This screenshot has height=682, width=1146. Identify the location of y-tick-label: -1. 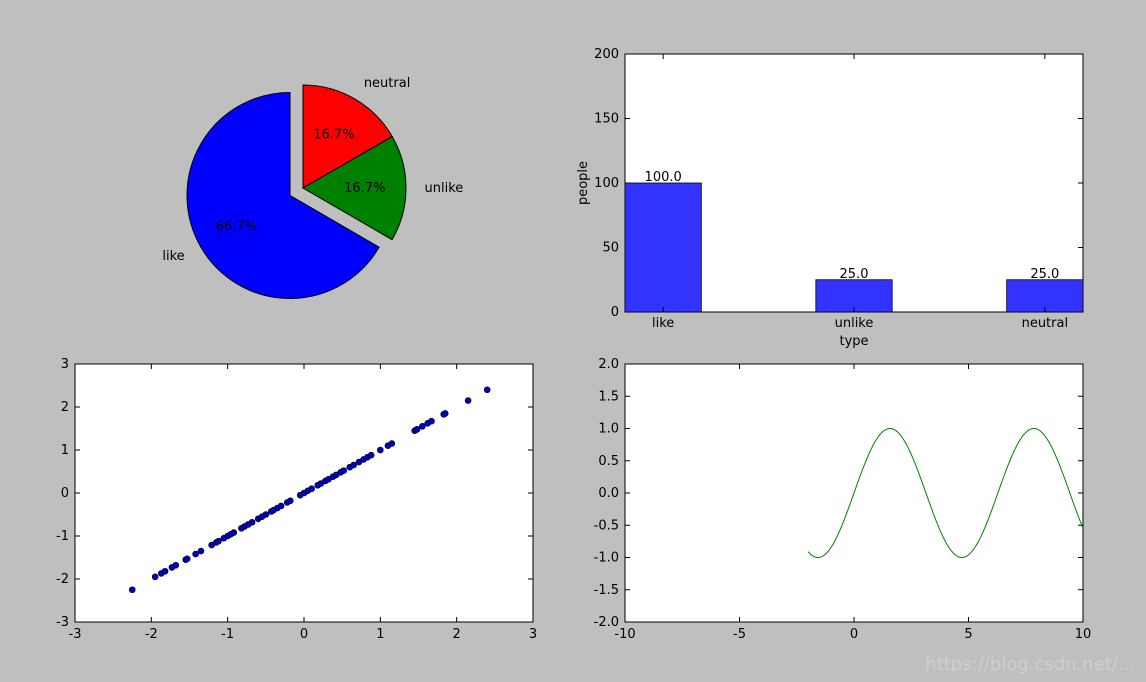
(62, 536).